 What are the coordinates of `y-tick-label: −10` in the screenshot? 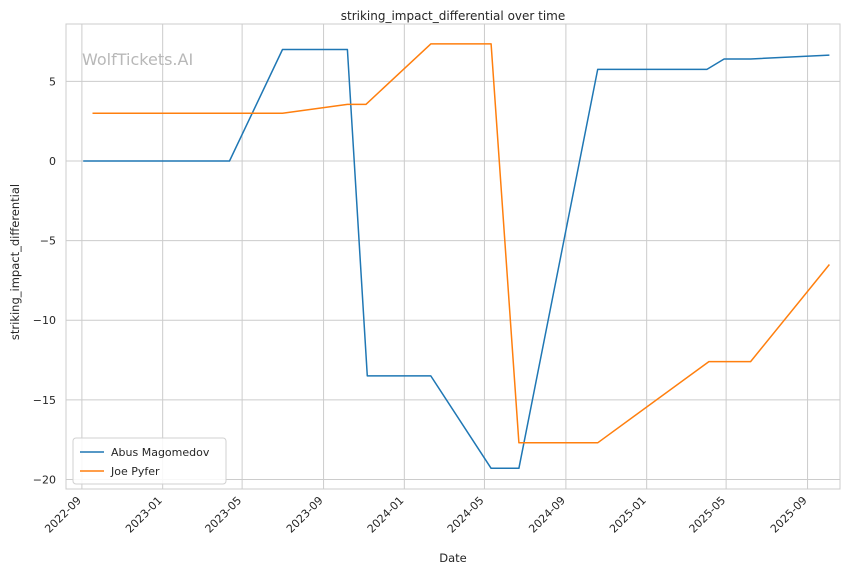 It's located at (44, 320).